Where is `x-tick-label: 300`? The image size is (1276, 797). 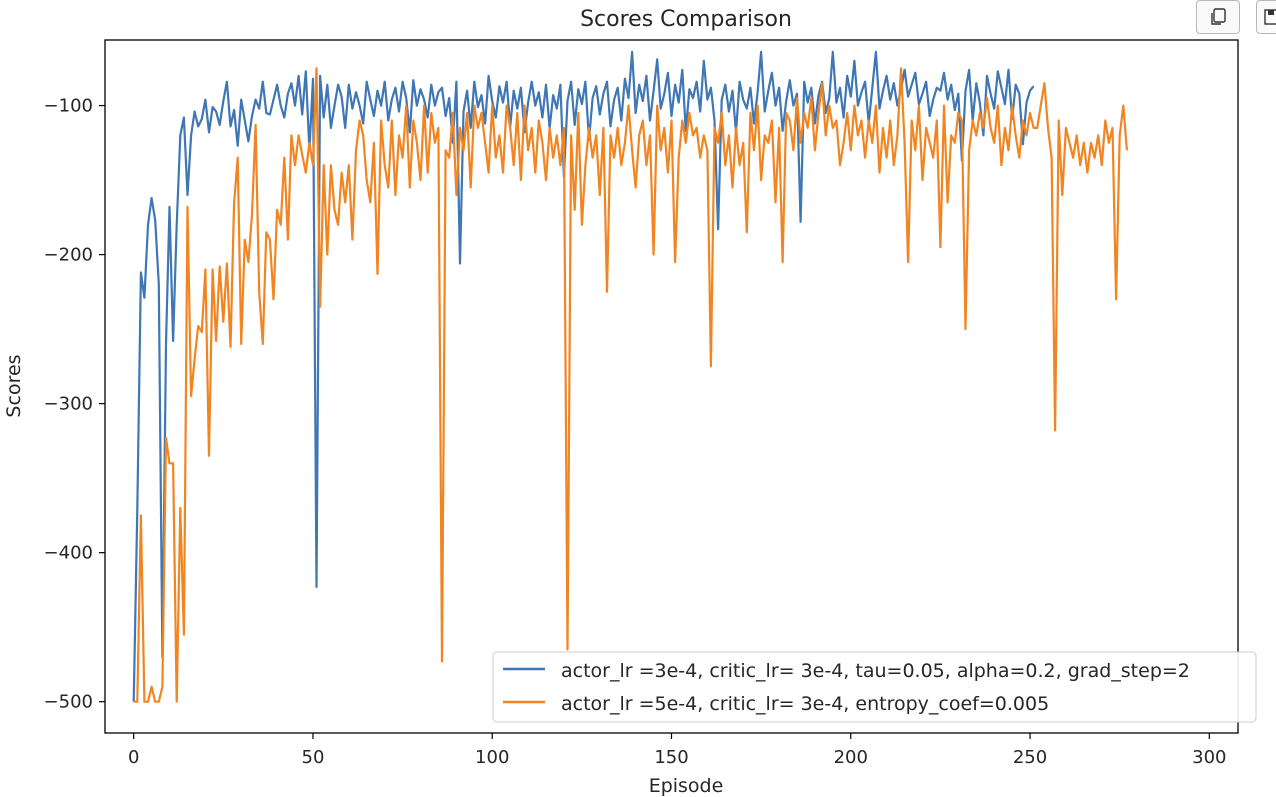 x-tick-label: 300 is located at coordinates (1209, 757).